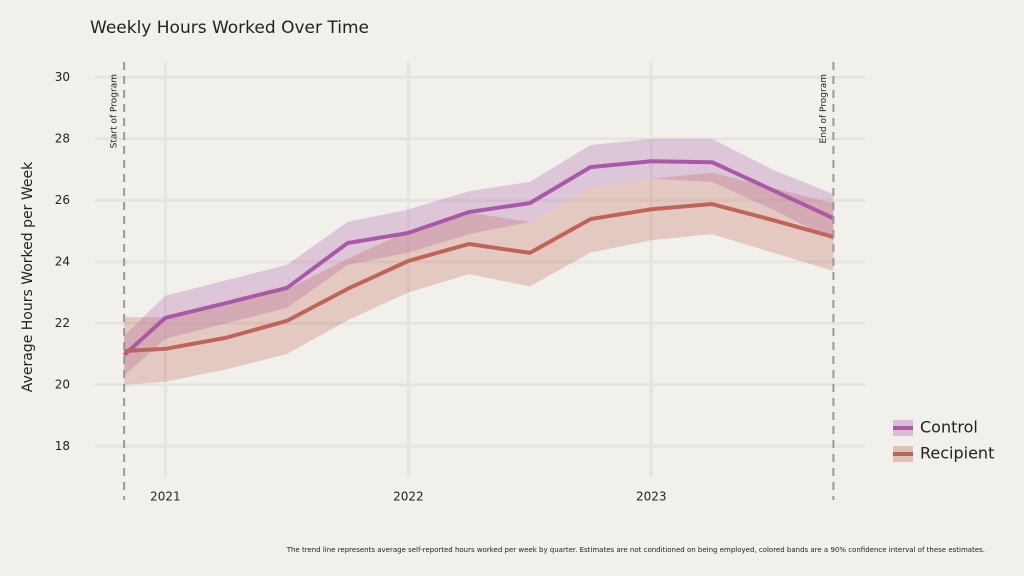 The height and width of the screenshot is (576, 1024). I want to click on y-tick-label: 26, so click(62, 200).